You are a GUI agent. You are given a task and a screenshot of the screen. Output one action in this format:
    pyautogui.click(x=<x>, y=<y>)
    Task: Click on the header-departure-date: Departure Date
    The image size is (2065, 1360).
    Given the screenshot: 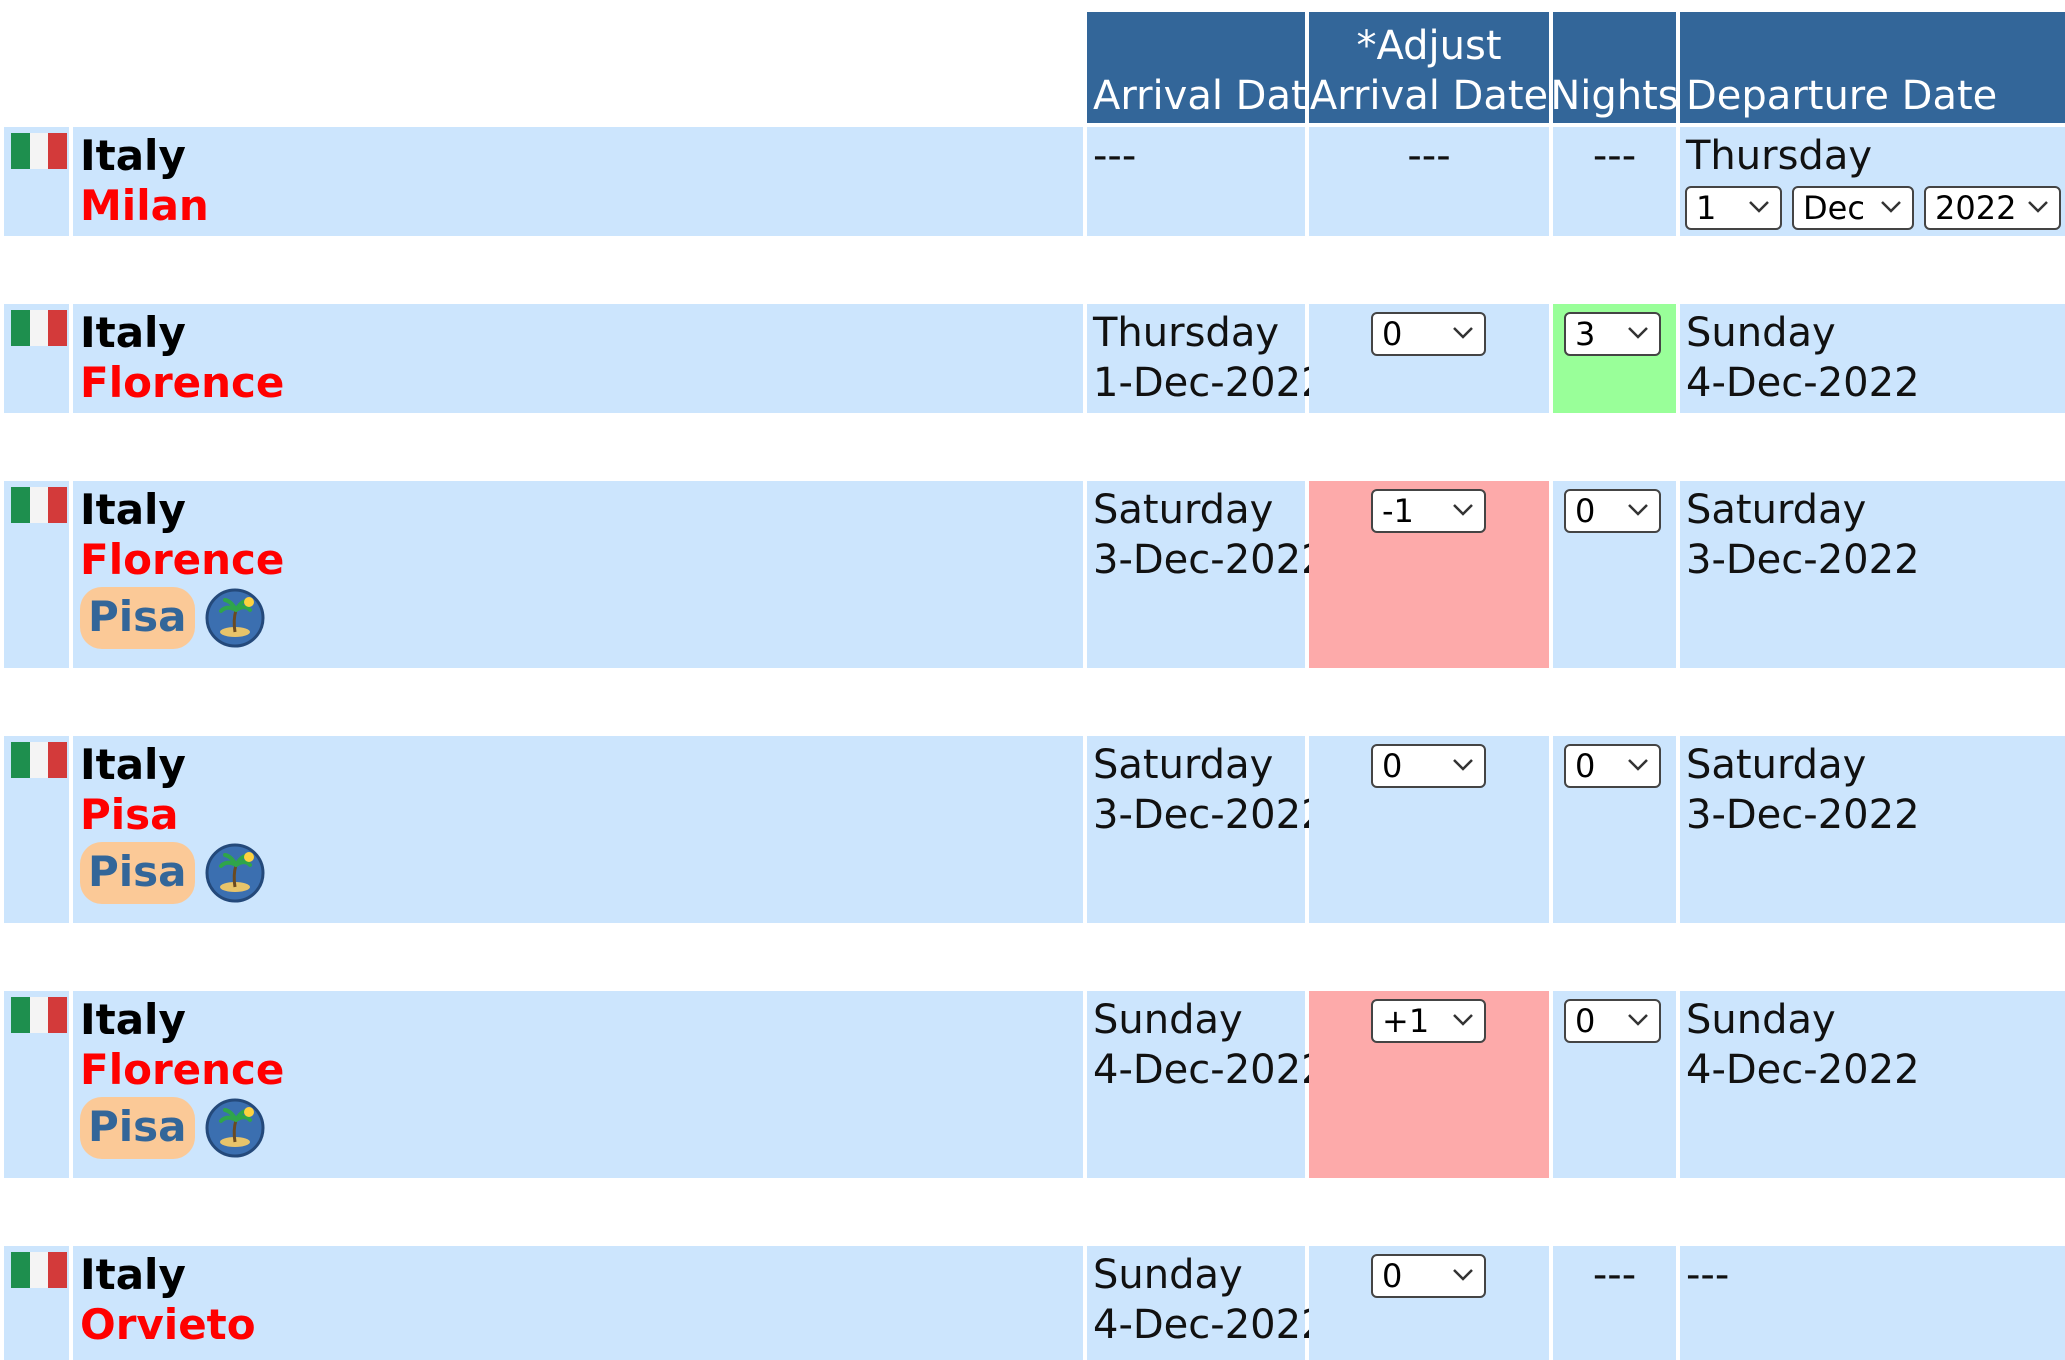 What is the action you would take?
    pyautogui.click(x=1872, y=67)
    